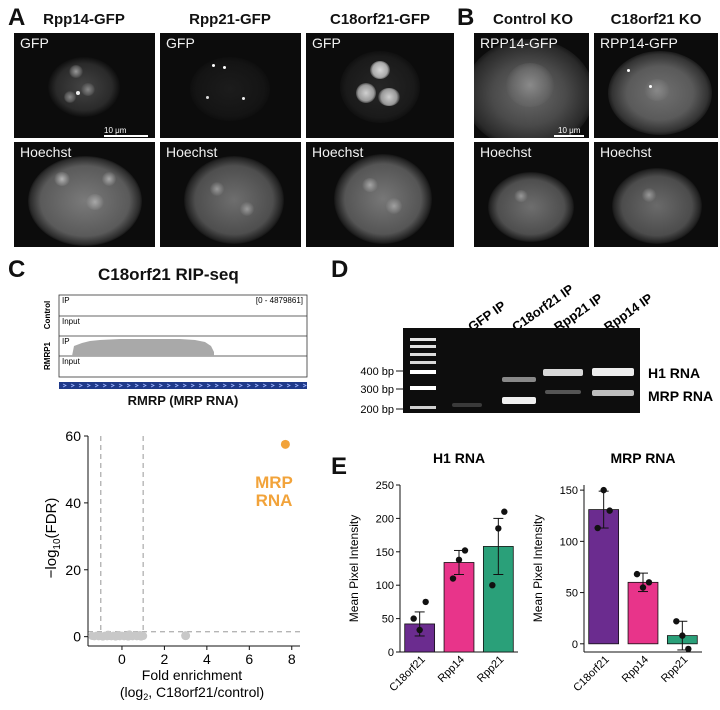 The image size is (720, 710). I want to click on micrograph-rpp21-hoechst: Hoechst, so click(230, 194).